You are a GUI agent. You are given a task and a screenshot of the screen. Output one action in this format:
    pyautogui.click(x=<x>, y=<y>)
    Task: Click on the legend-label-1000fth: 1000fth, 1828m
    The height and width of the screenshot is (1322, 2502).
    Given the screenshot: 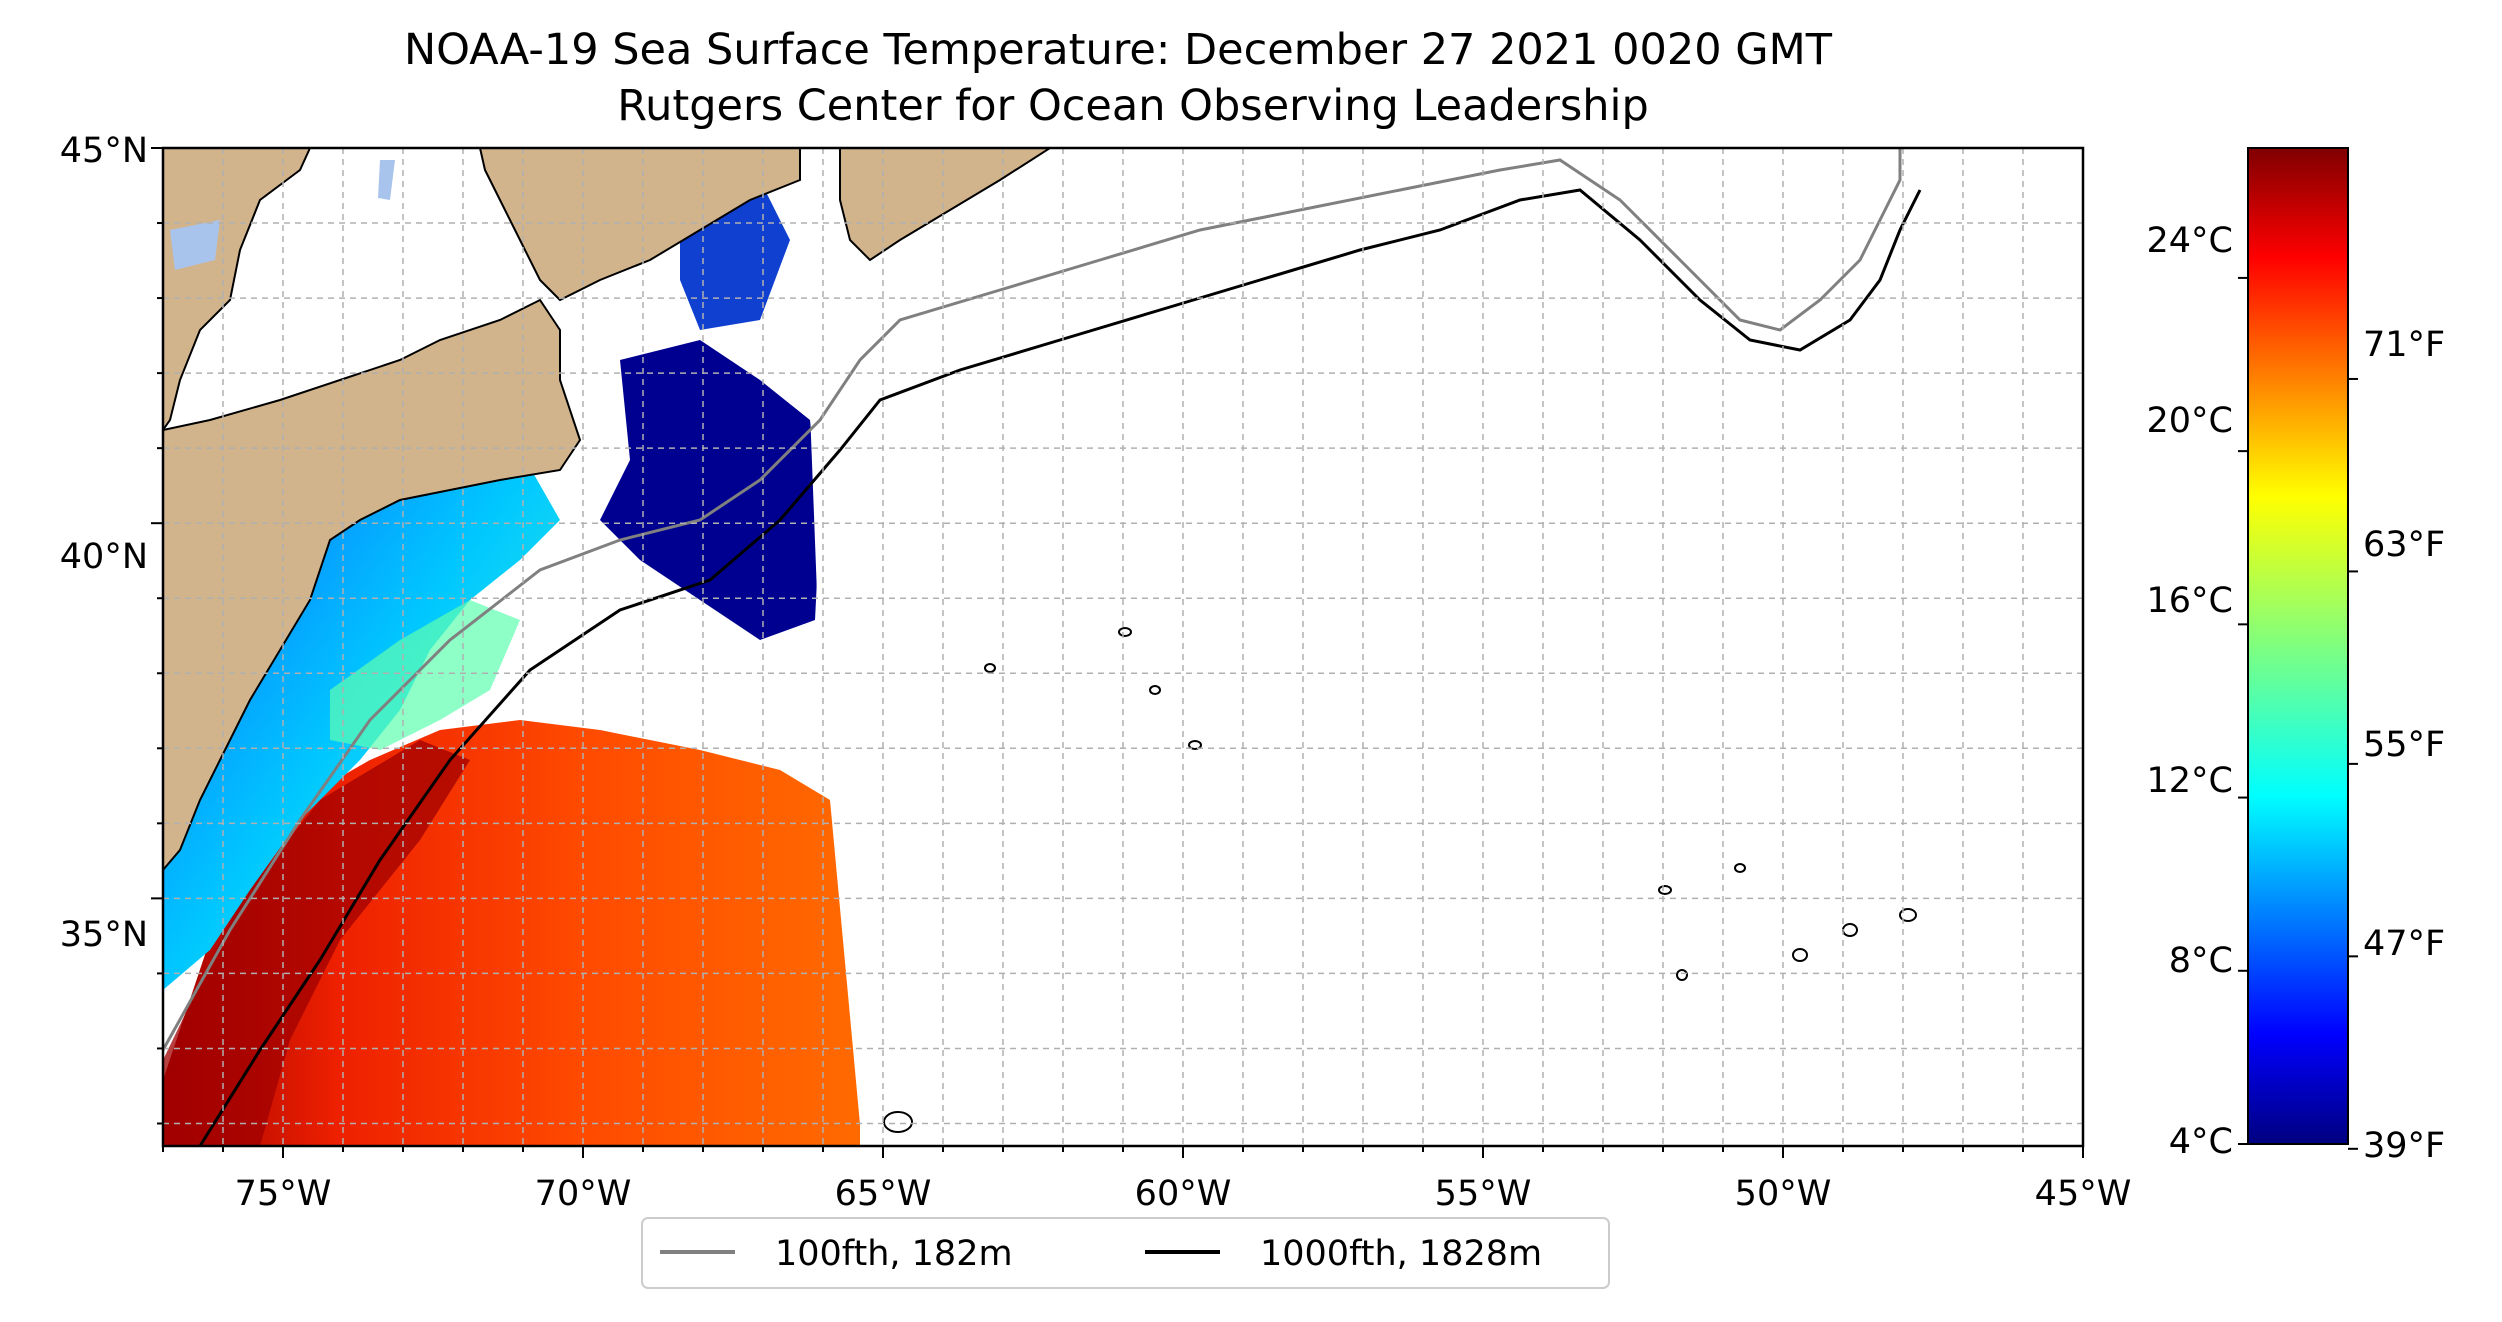 What is the action you would take?
    pyautogui.click(x=1401, y=1254)
    